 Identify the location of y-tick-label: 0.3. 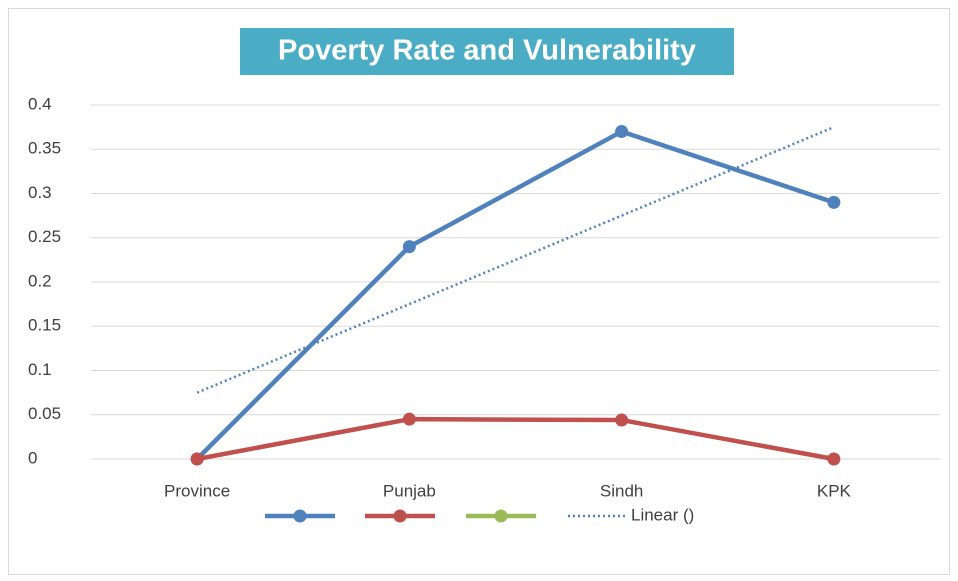
(40, 192).